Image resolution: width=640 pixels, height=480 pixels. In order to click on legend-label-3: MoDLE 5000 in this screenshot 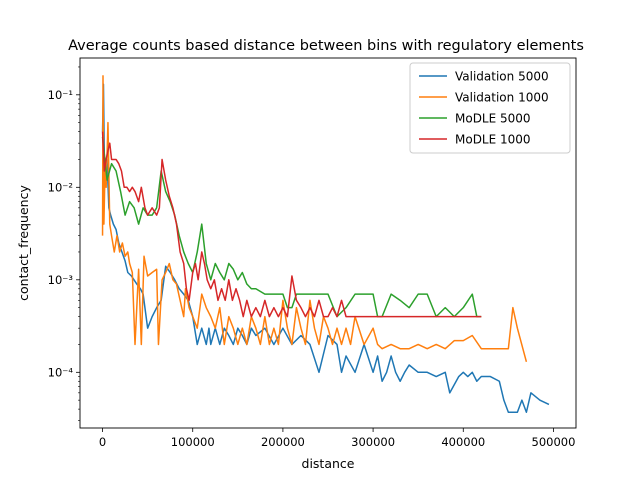, I will do `click(493, 119)`.